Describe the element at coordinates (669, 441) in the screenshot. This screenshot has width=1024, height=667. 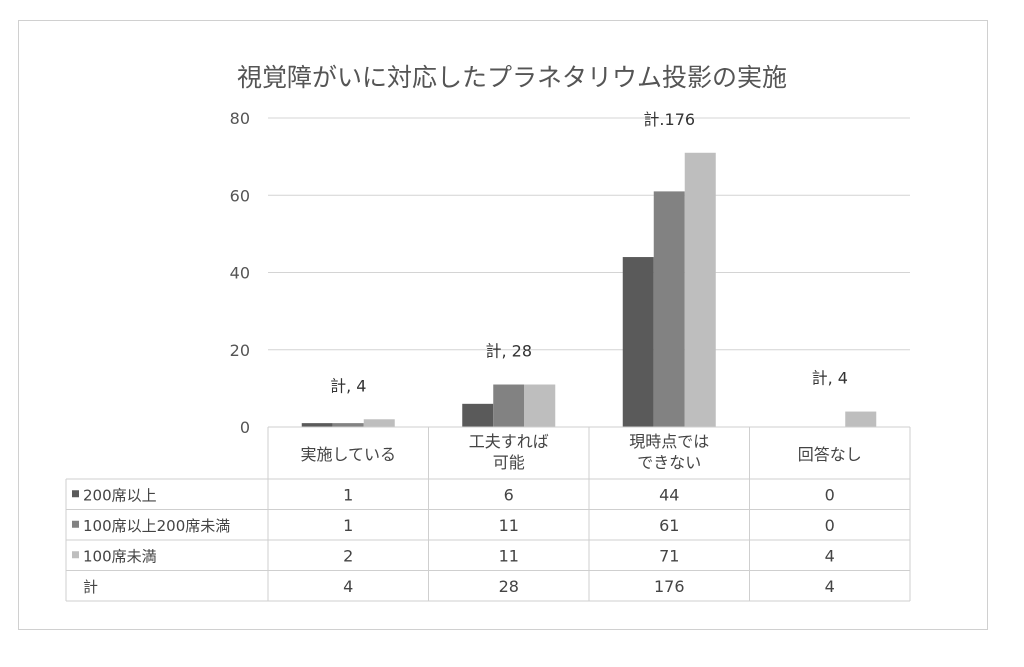
I see `category-label: 現時点では` at that location.